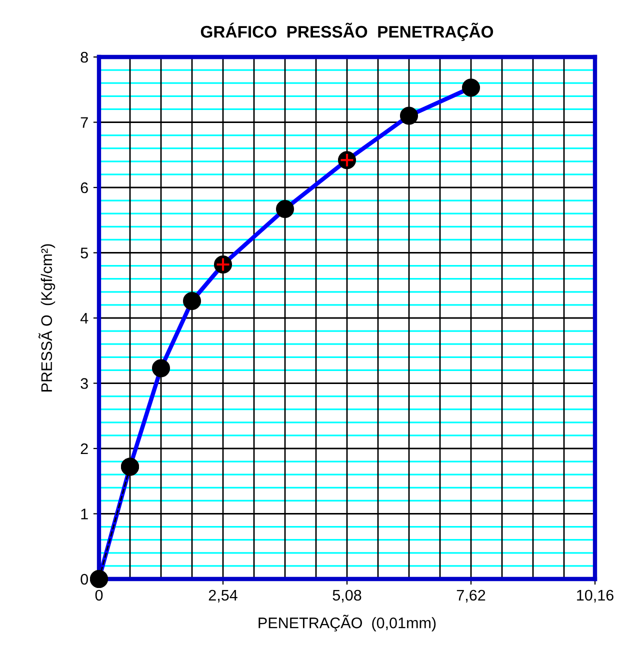 The width and height of the screenshot is (624, 648). What do you see at coordinates (84, 383) in the screenshot?
I see `y-tick-label: 3` at bounding box center [84, 383].